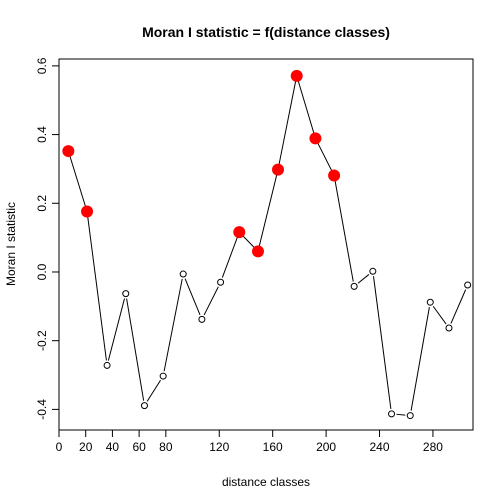 The width and height of the screenshot is (504, 504). I want to click on x-tick-label: 60, so click(139, 447).